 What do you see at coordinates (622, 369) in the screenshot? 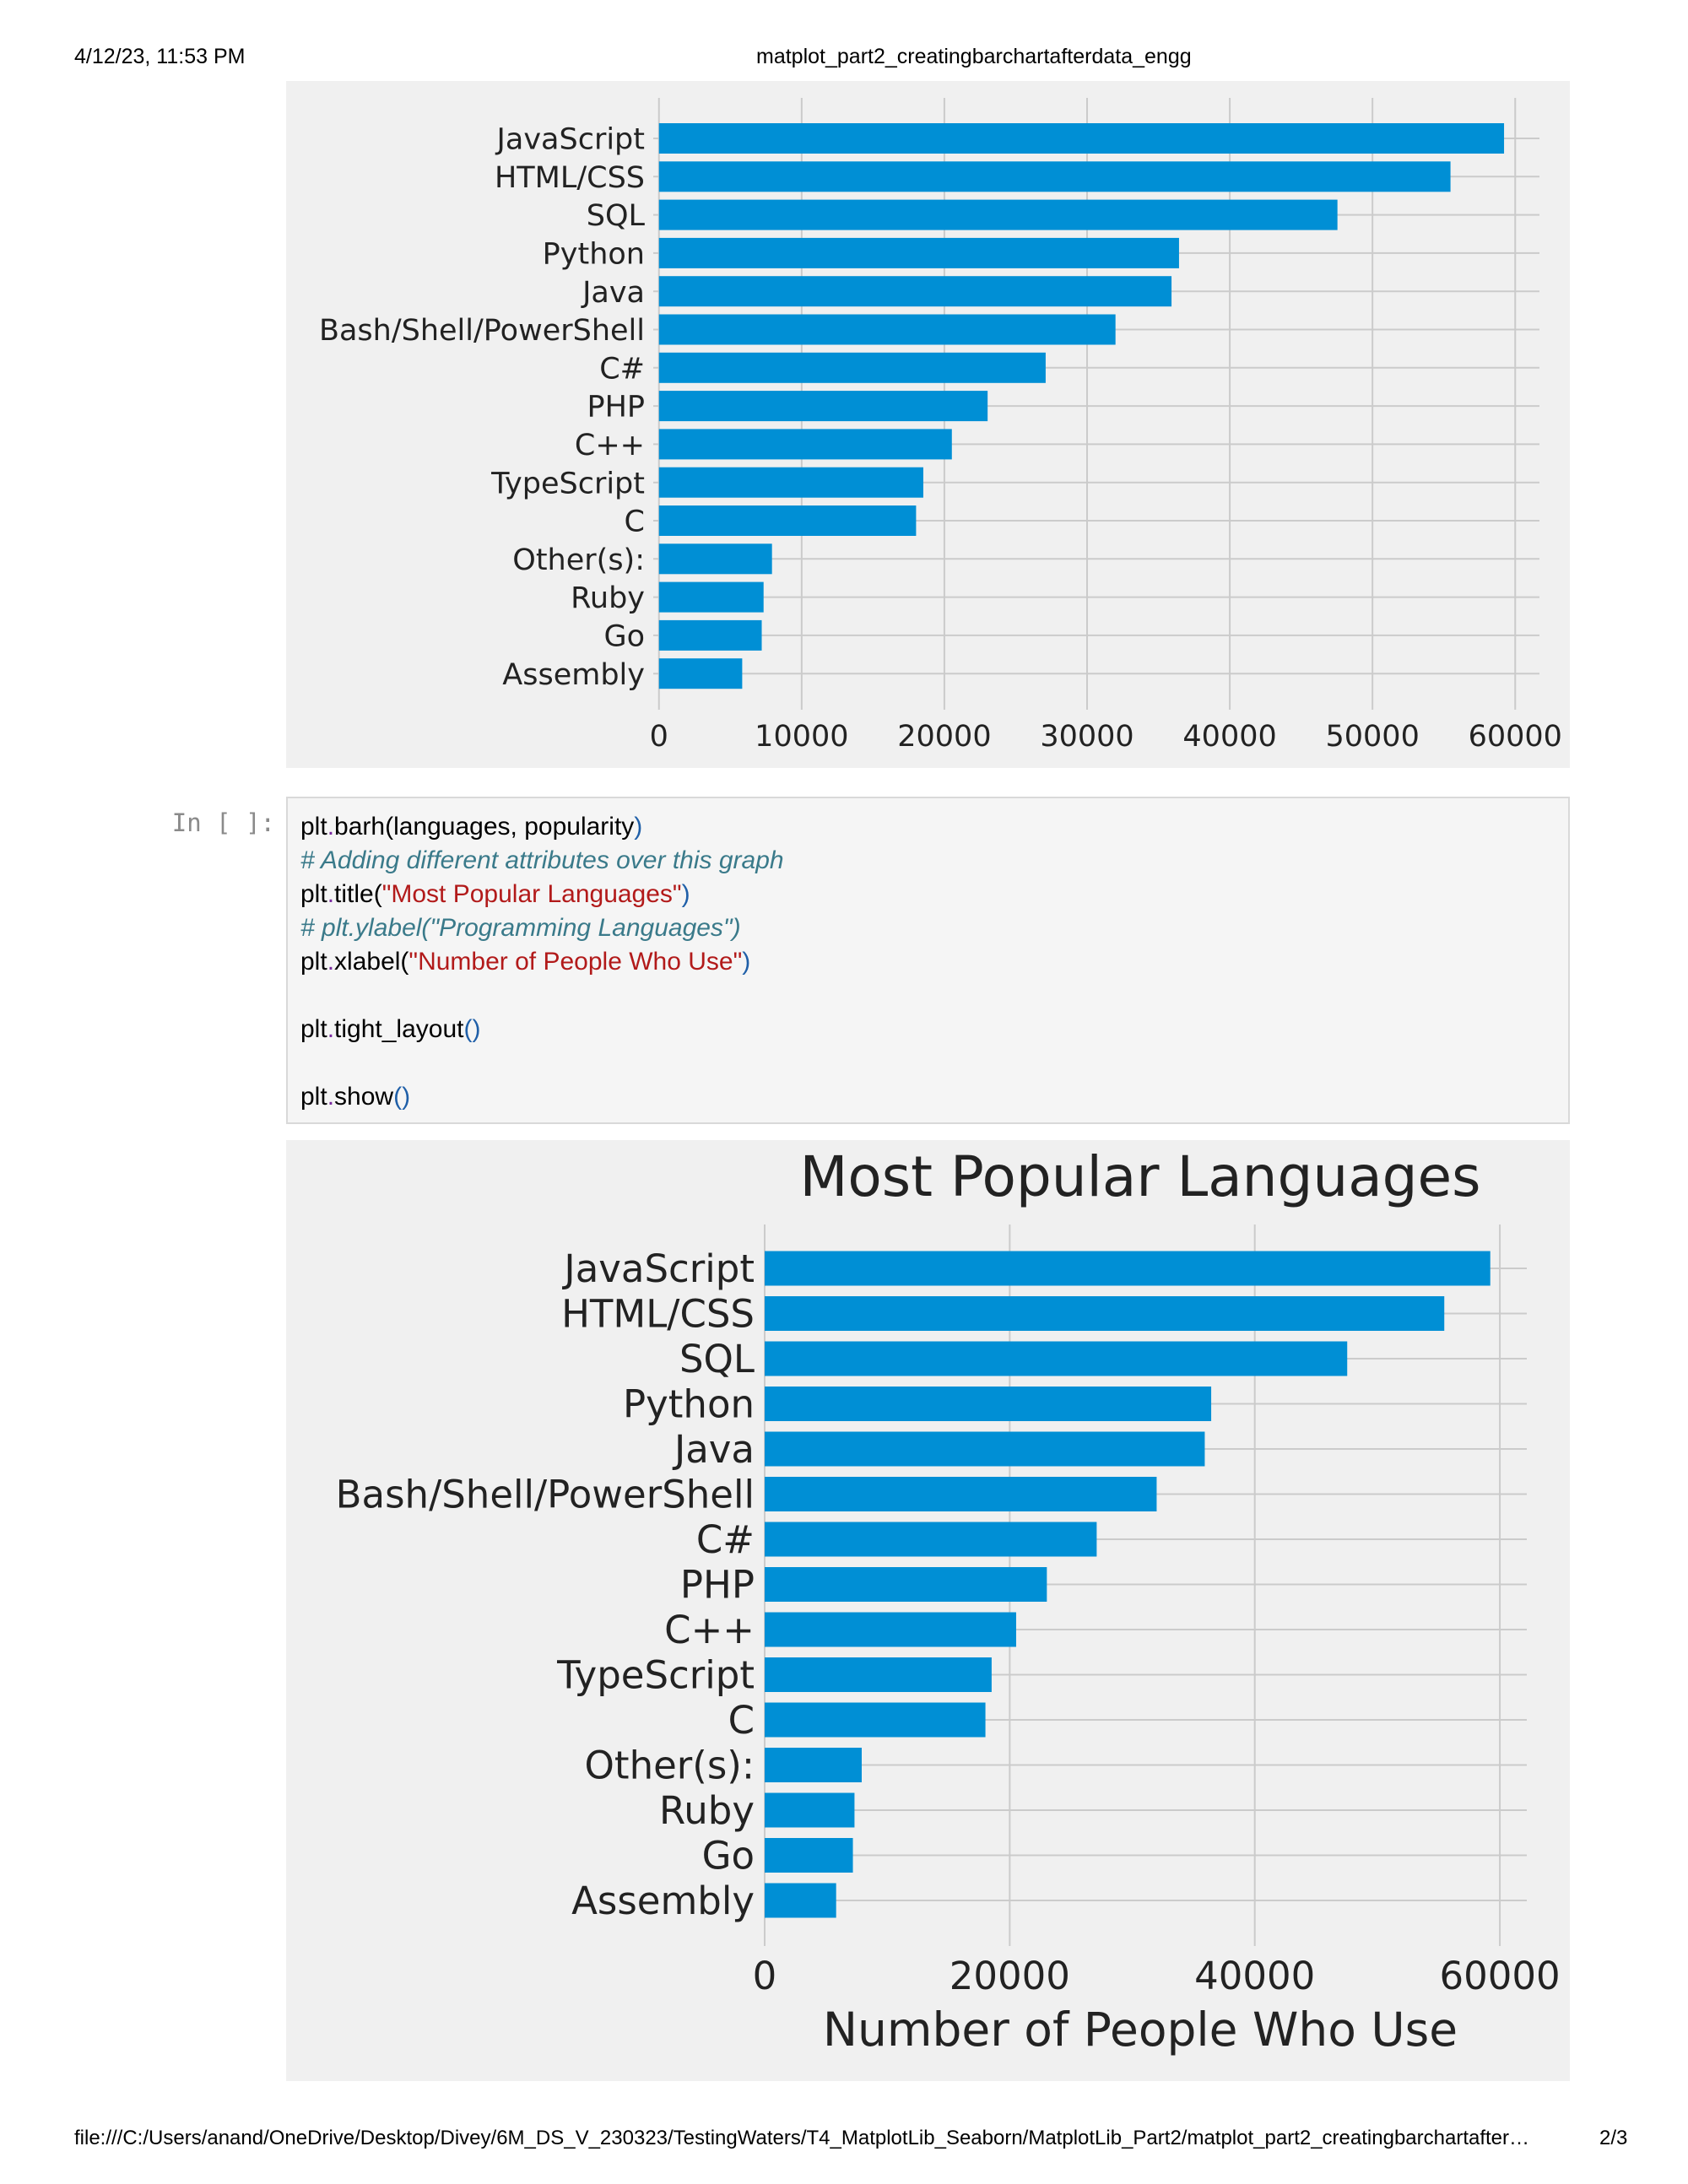
I see `chart-0-category-label: C#` at bounding box center [622, 369].